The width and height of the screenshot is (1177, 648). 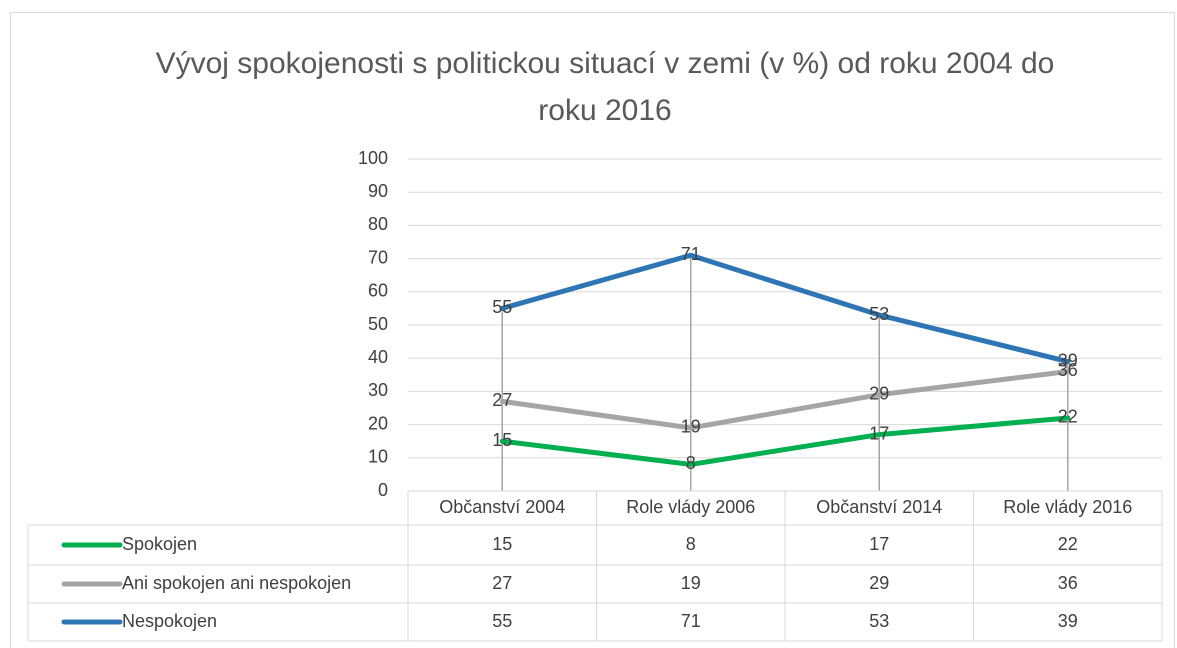 What do you see at coordinates (383, 490) in the screenshot?
I see `y-tick-label: 0` at bounding box center [383, 490].